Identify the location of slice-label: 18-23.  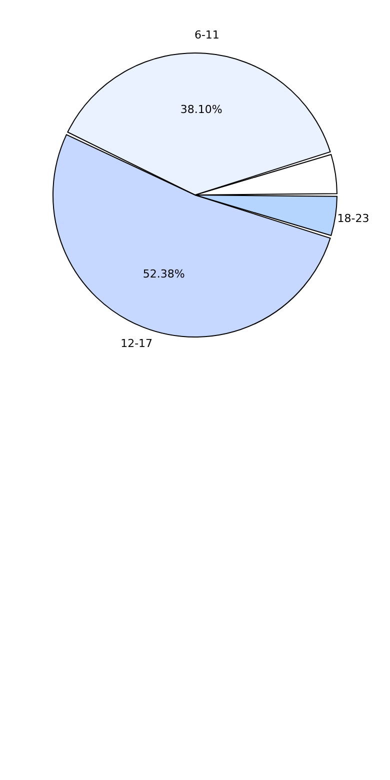
(353, 218).